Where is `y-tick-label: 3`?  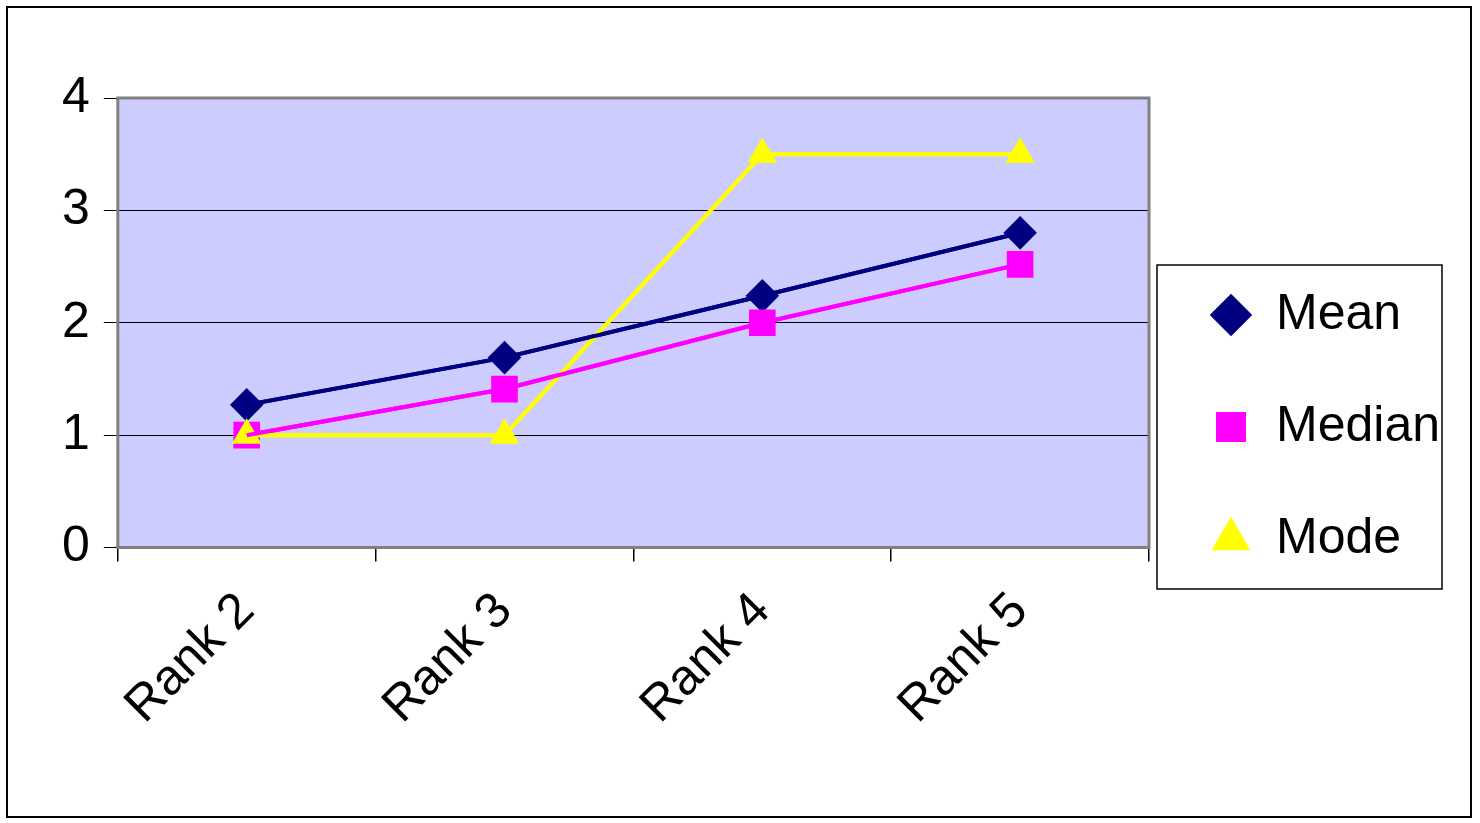
y-tick-label: 3 is located at coordinates (76, 207).